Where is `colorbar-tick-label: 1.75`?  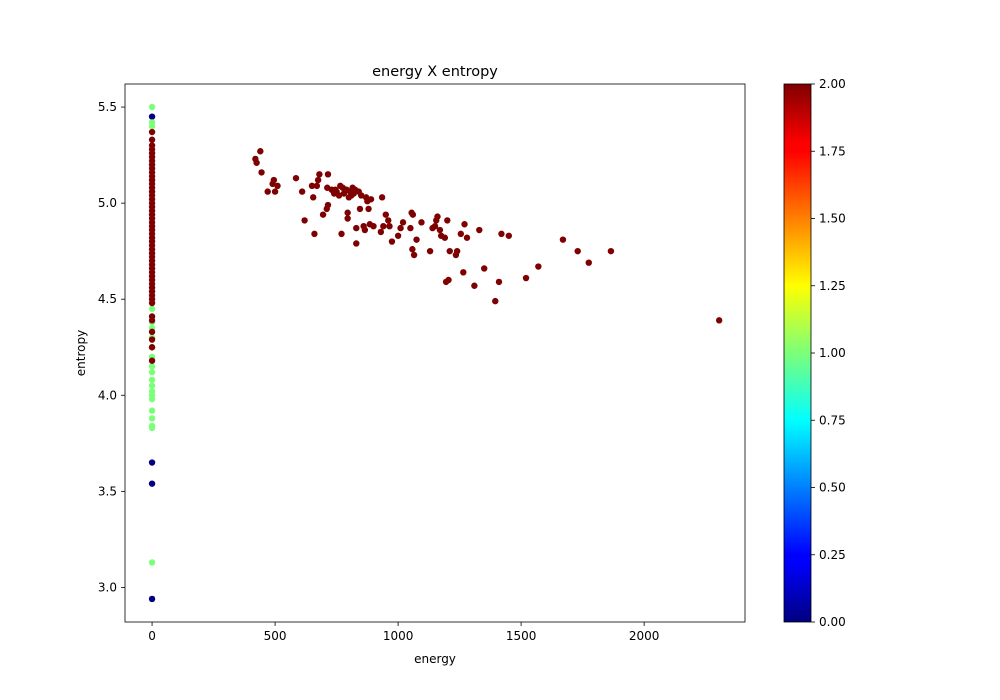
colorbar-tick-label: 1.75 is located at coordinates (832, 151).